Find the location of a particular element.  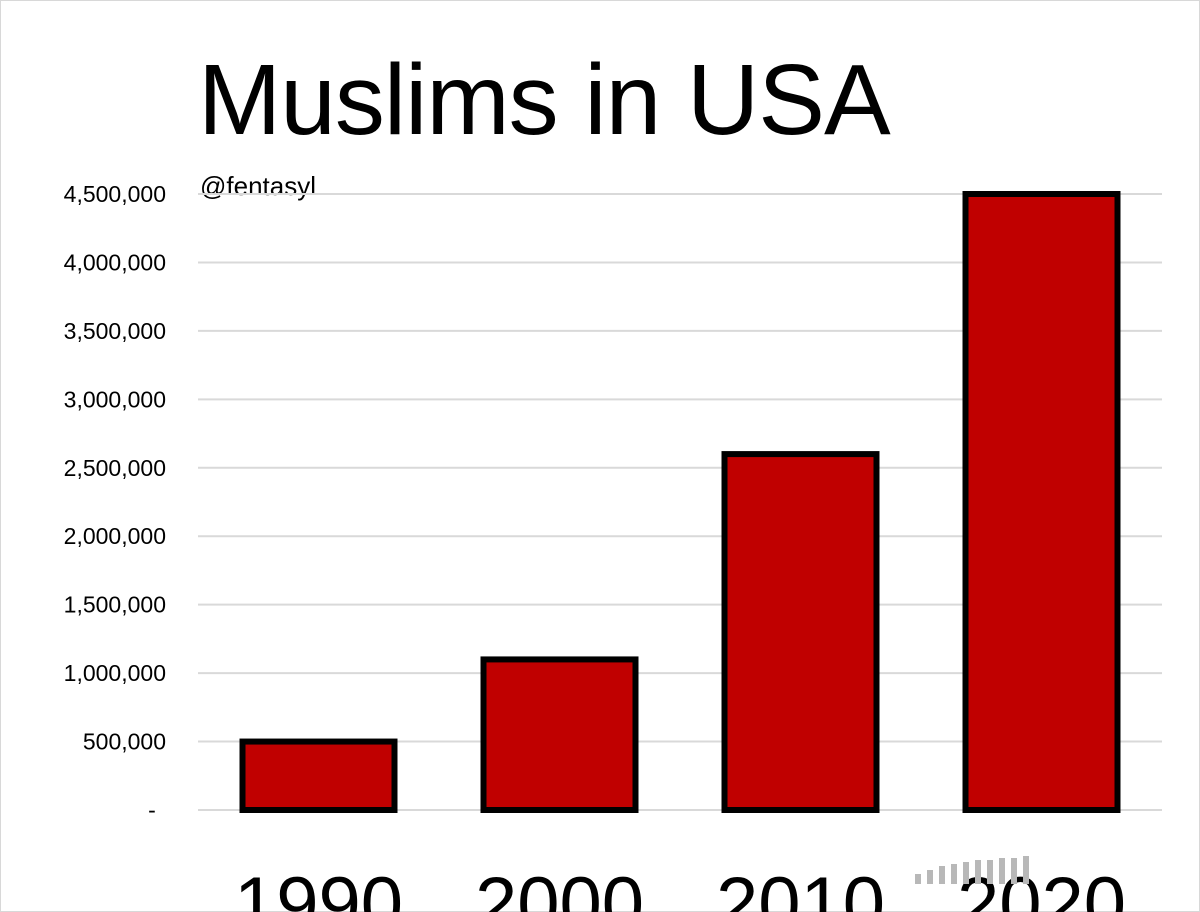

x-tick-label: 1990 is located at coordinates (318, 887).